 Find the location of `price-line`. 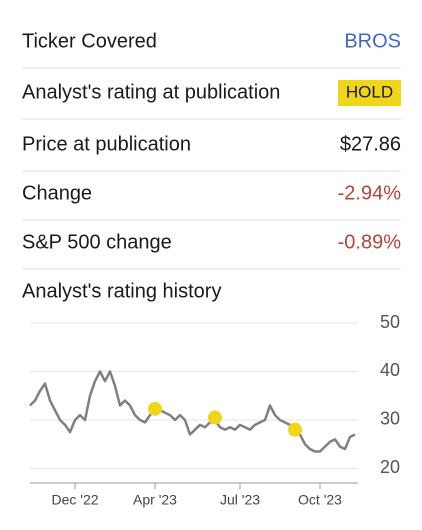

price-line is located at coordinates (192, 411).